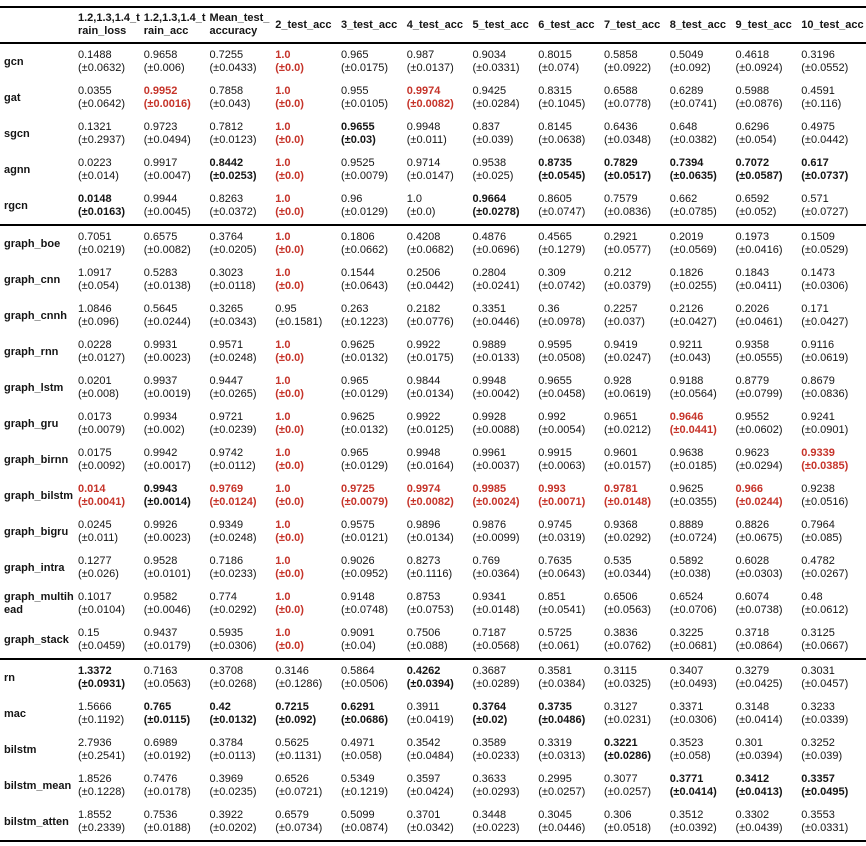 This screenshot has width=866, height=846. I want to click on cell-graph_birnn-5_test_acc: 0.9961 (±0.0037), so click(505, 460).